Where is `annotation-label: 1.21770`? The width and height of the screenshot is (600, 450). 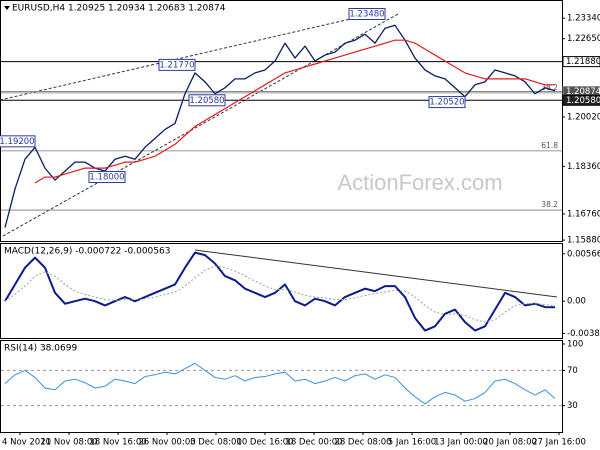
annotation-label: 1.21770 is located at coordinates (176, 65).